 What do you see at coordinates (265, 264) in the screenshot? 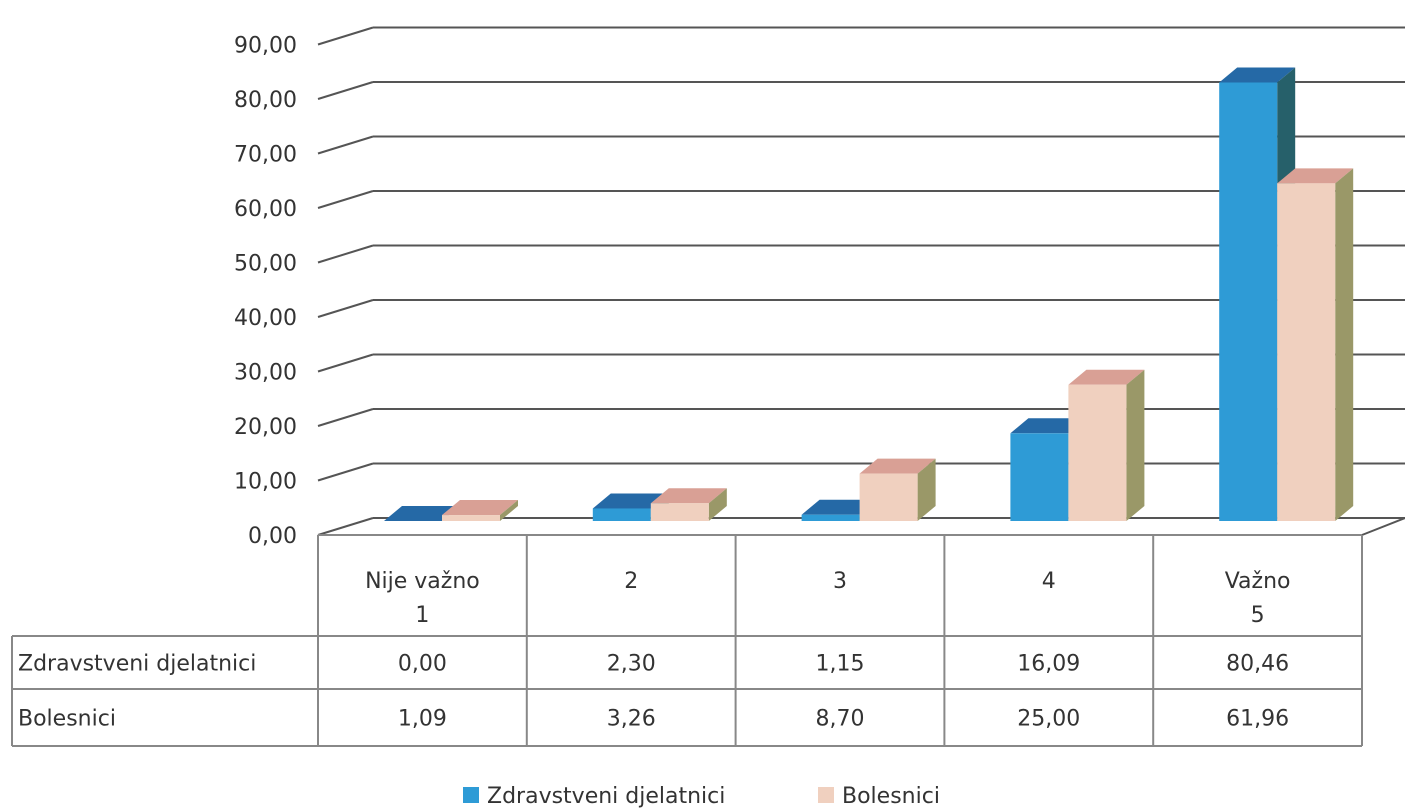
I see `y-tick-label: 50,00` at bounding box center [265, 264].